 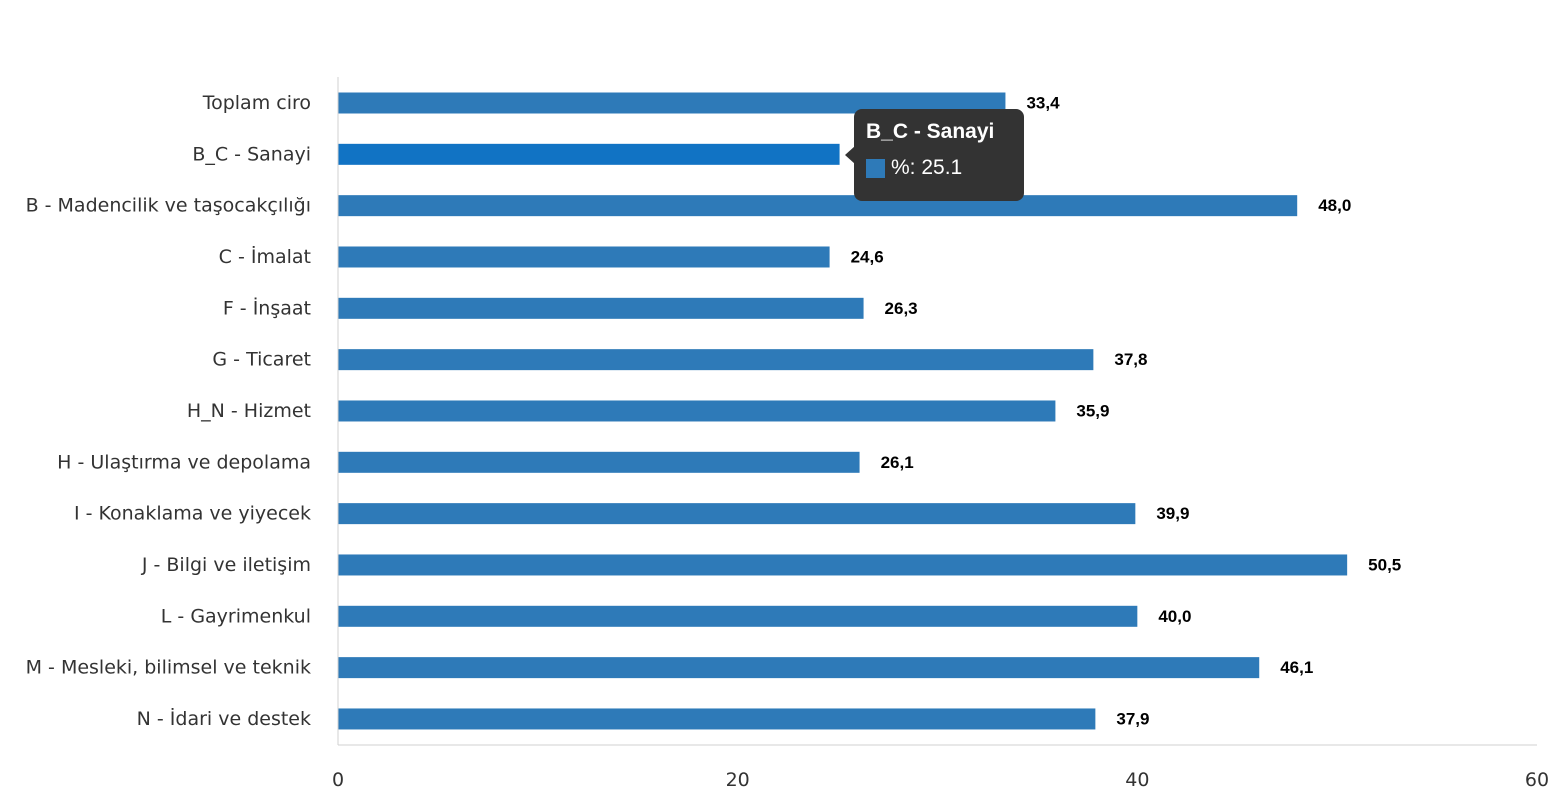 I want to click on tooltip-title: B_C - Sanayi, so click(x=930, y=131).